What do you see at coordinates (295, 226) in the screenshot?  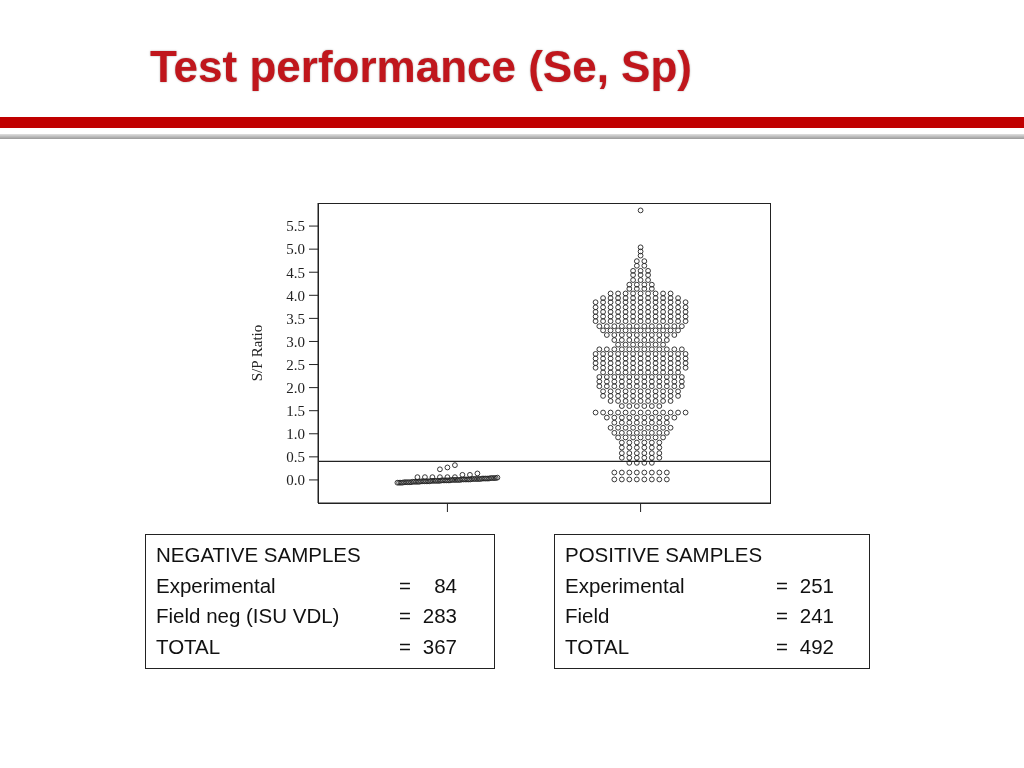 I see `y-tick-label: 5.5` at bounding box center [295, 226].